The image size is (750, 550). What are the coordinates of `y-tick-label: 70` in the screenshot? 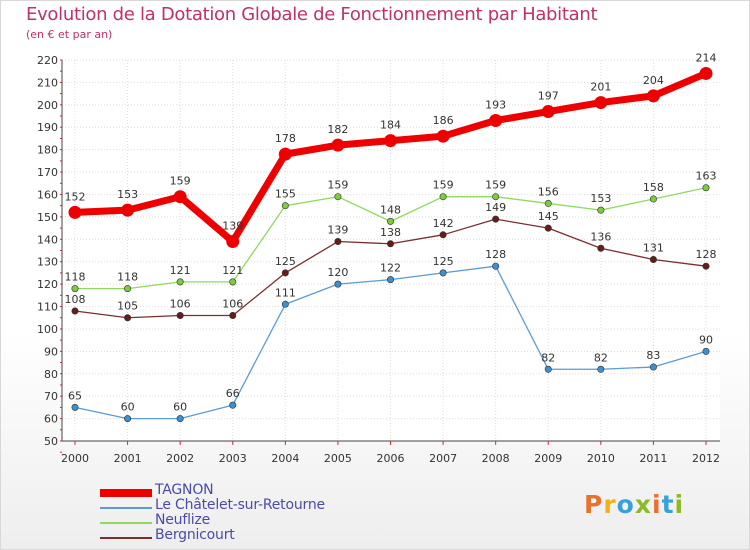 It's located at (51, 396).